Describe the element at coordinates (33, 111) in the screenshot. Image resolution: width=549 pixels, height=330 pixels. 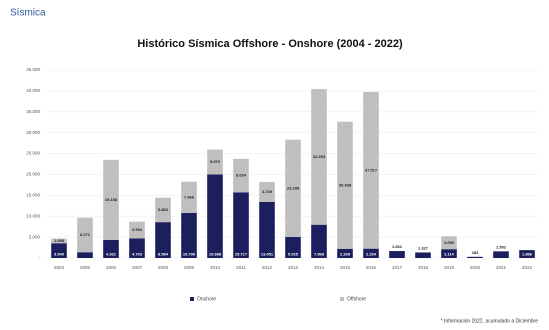
I see `y-tick-label: 35.000` at that location.